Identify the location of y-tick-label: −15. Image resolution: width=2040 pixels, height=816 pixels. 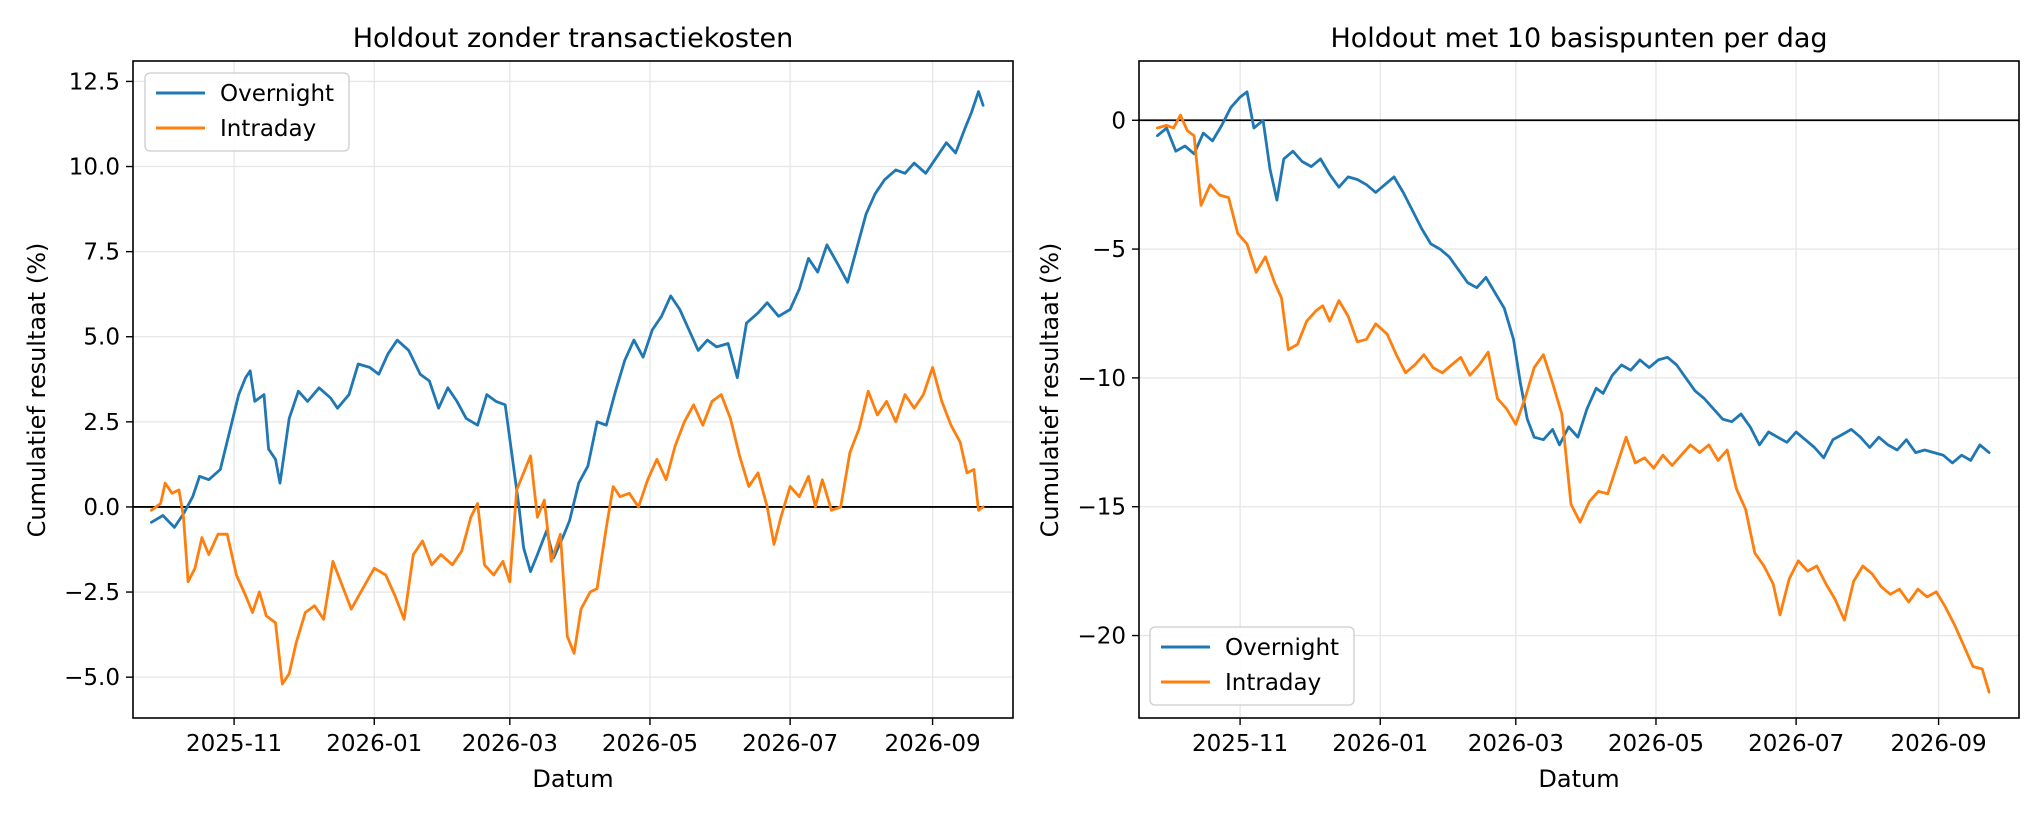
(1101, 508).